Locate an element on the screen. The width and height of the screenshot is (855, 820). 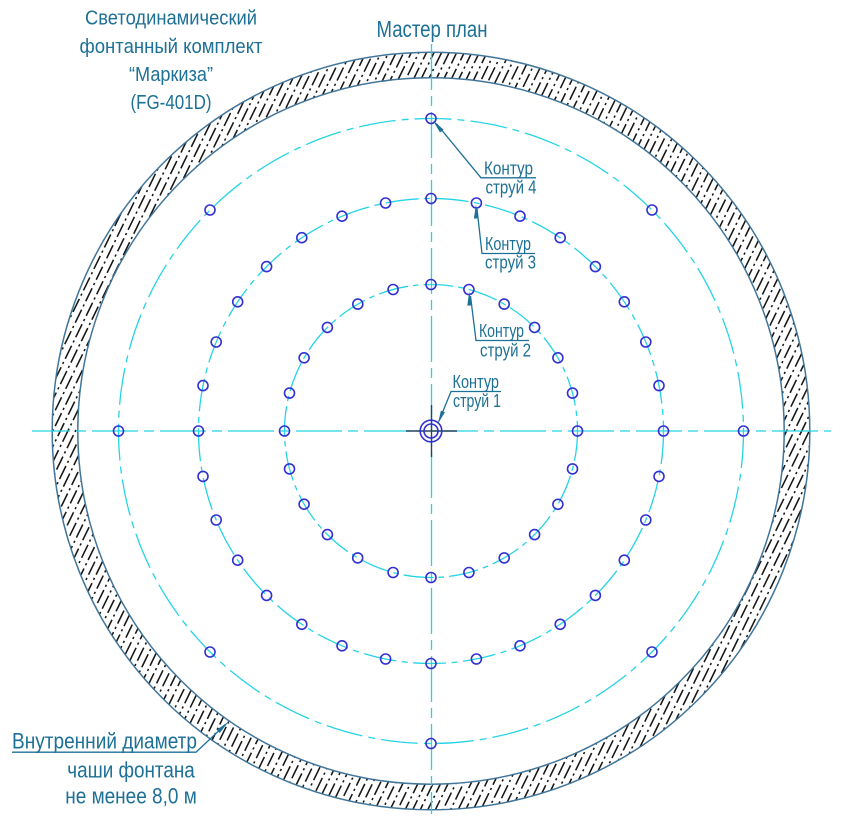
svg-text: струй 3 is located at coordinates (510, 263).